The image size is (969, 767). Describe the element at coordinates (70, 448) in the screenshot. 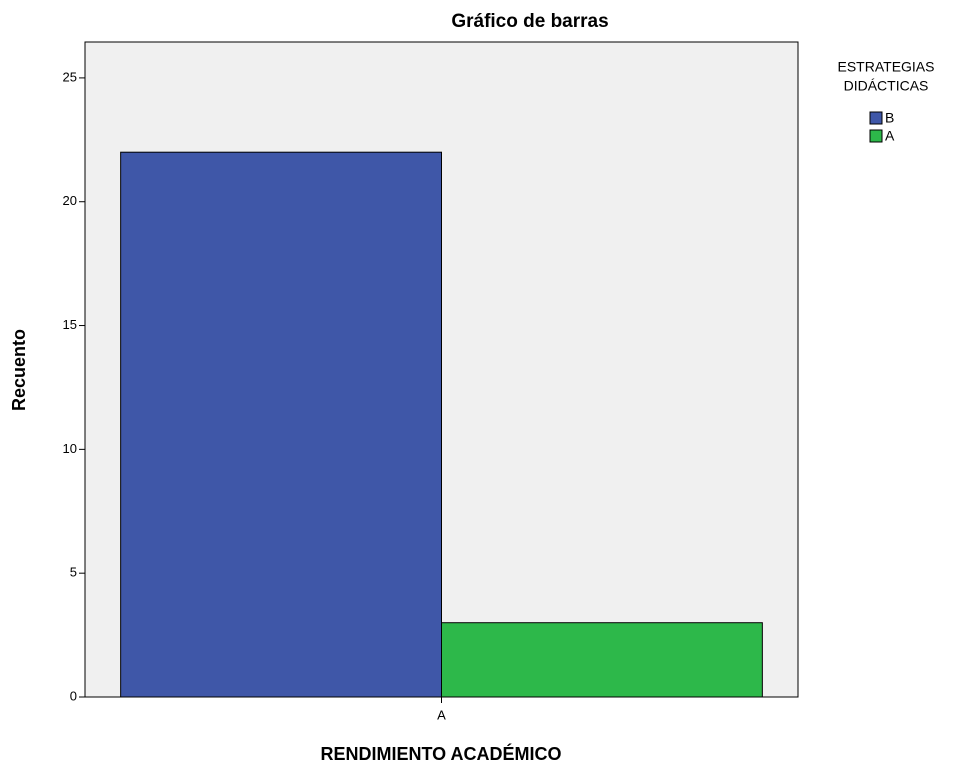

I see `y-tick-label: 10` at that location.